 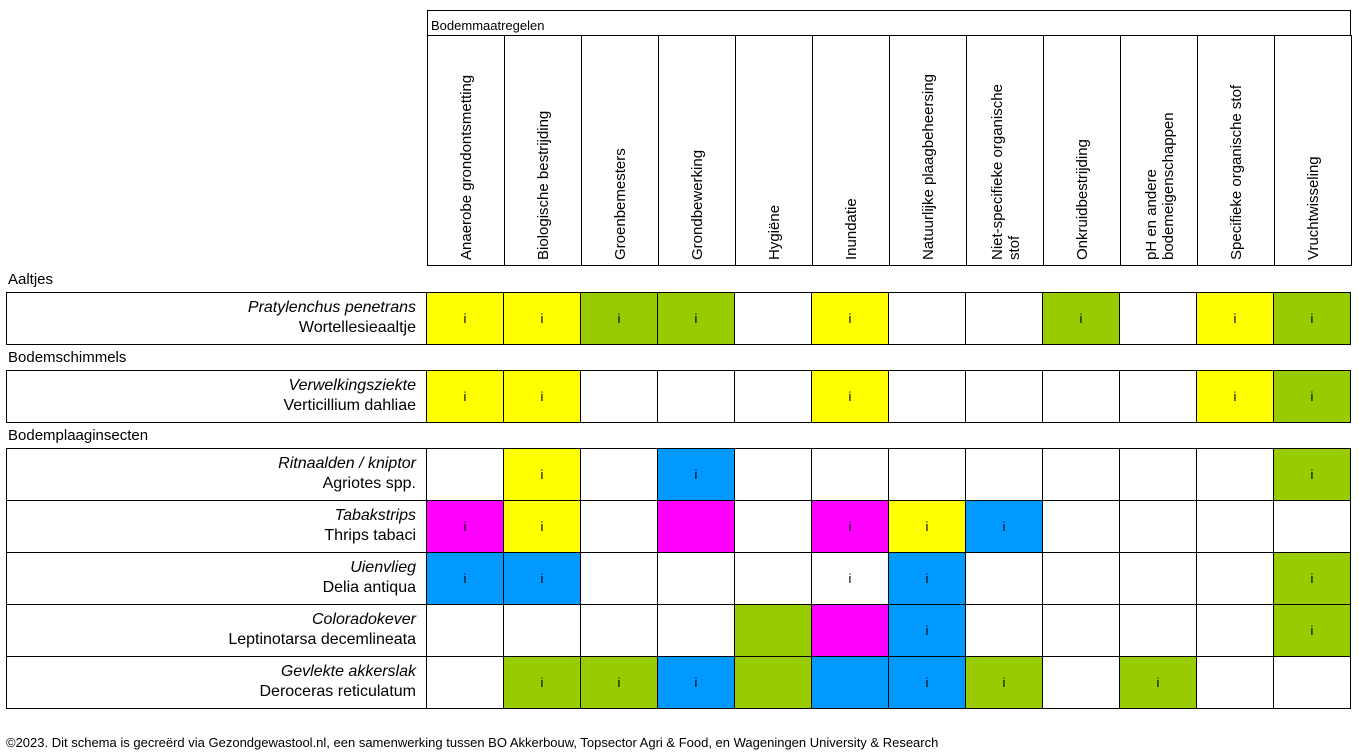 What do you see at coordinates (889, 23) in the screenshot?
I see `header-title: Bodemmaatregelen` at bounding box center [889, 23].